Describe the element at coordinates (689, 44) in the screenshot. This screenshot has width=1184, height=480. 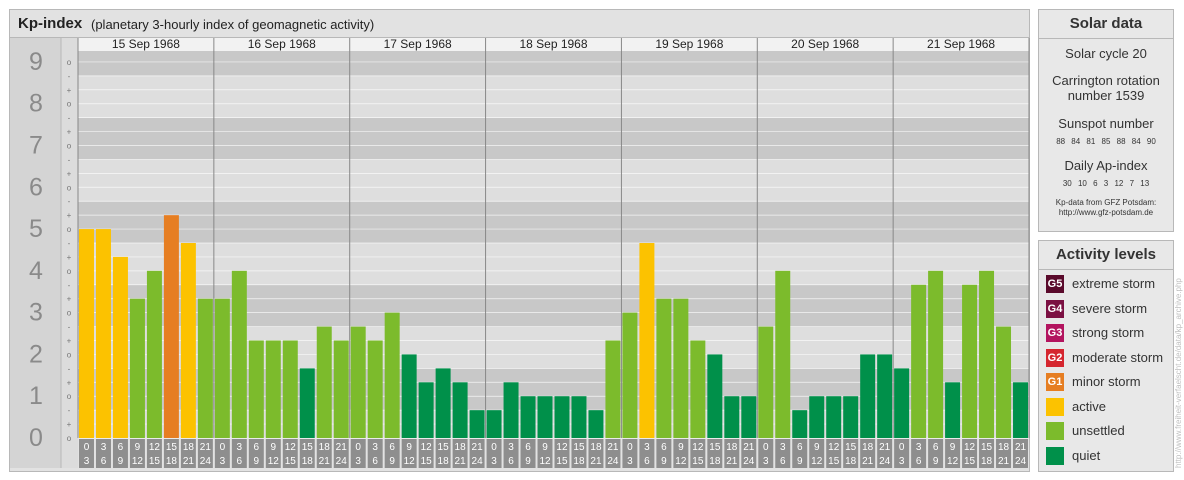
I see `day-label: 19 Sep 1968` at that location.